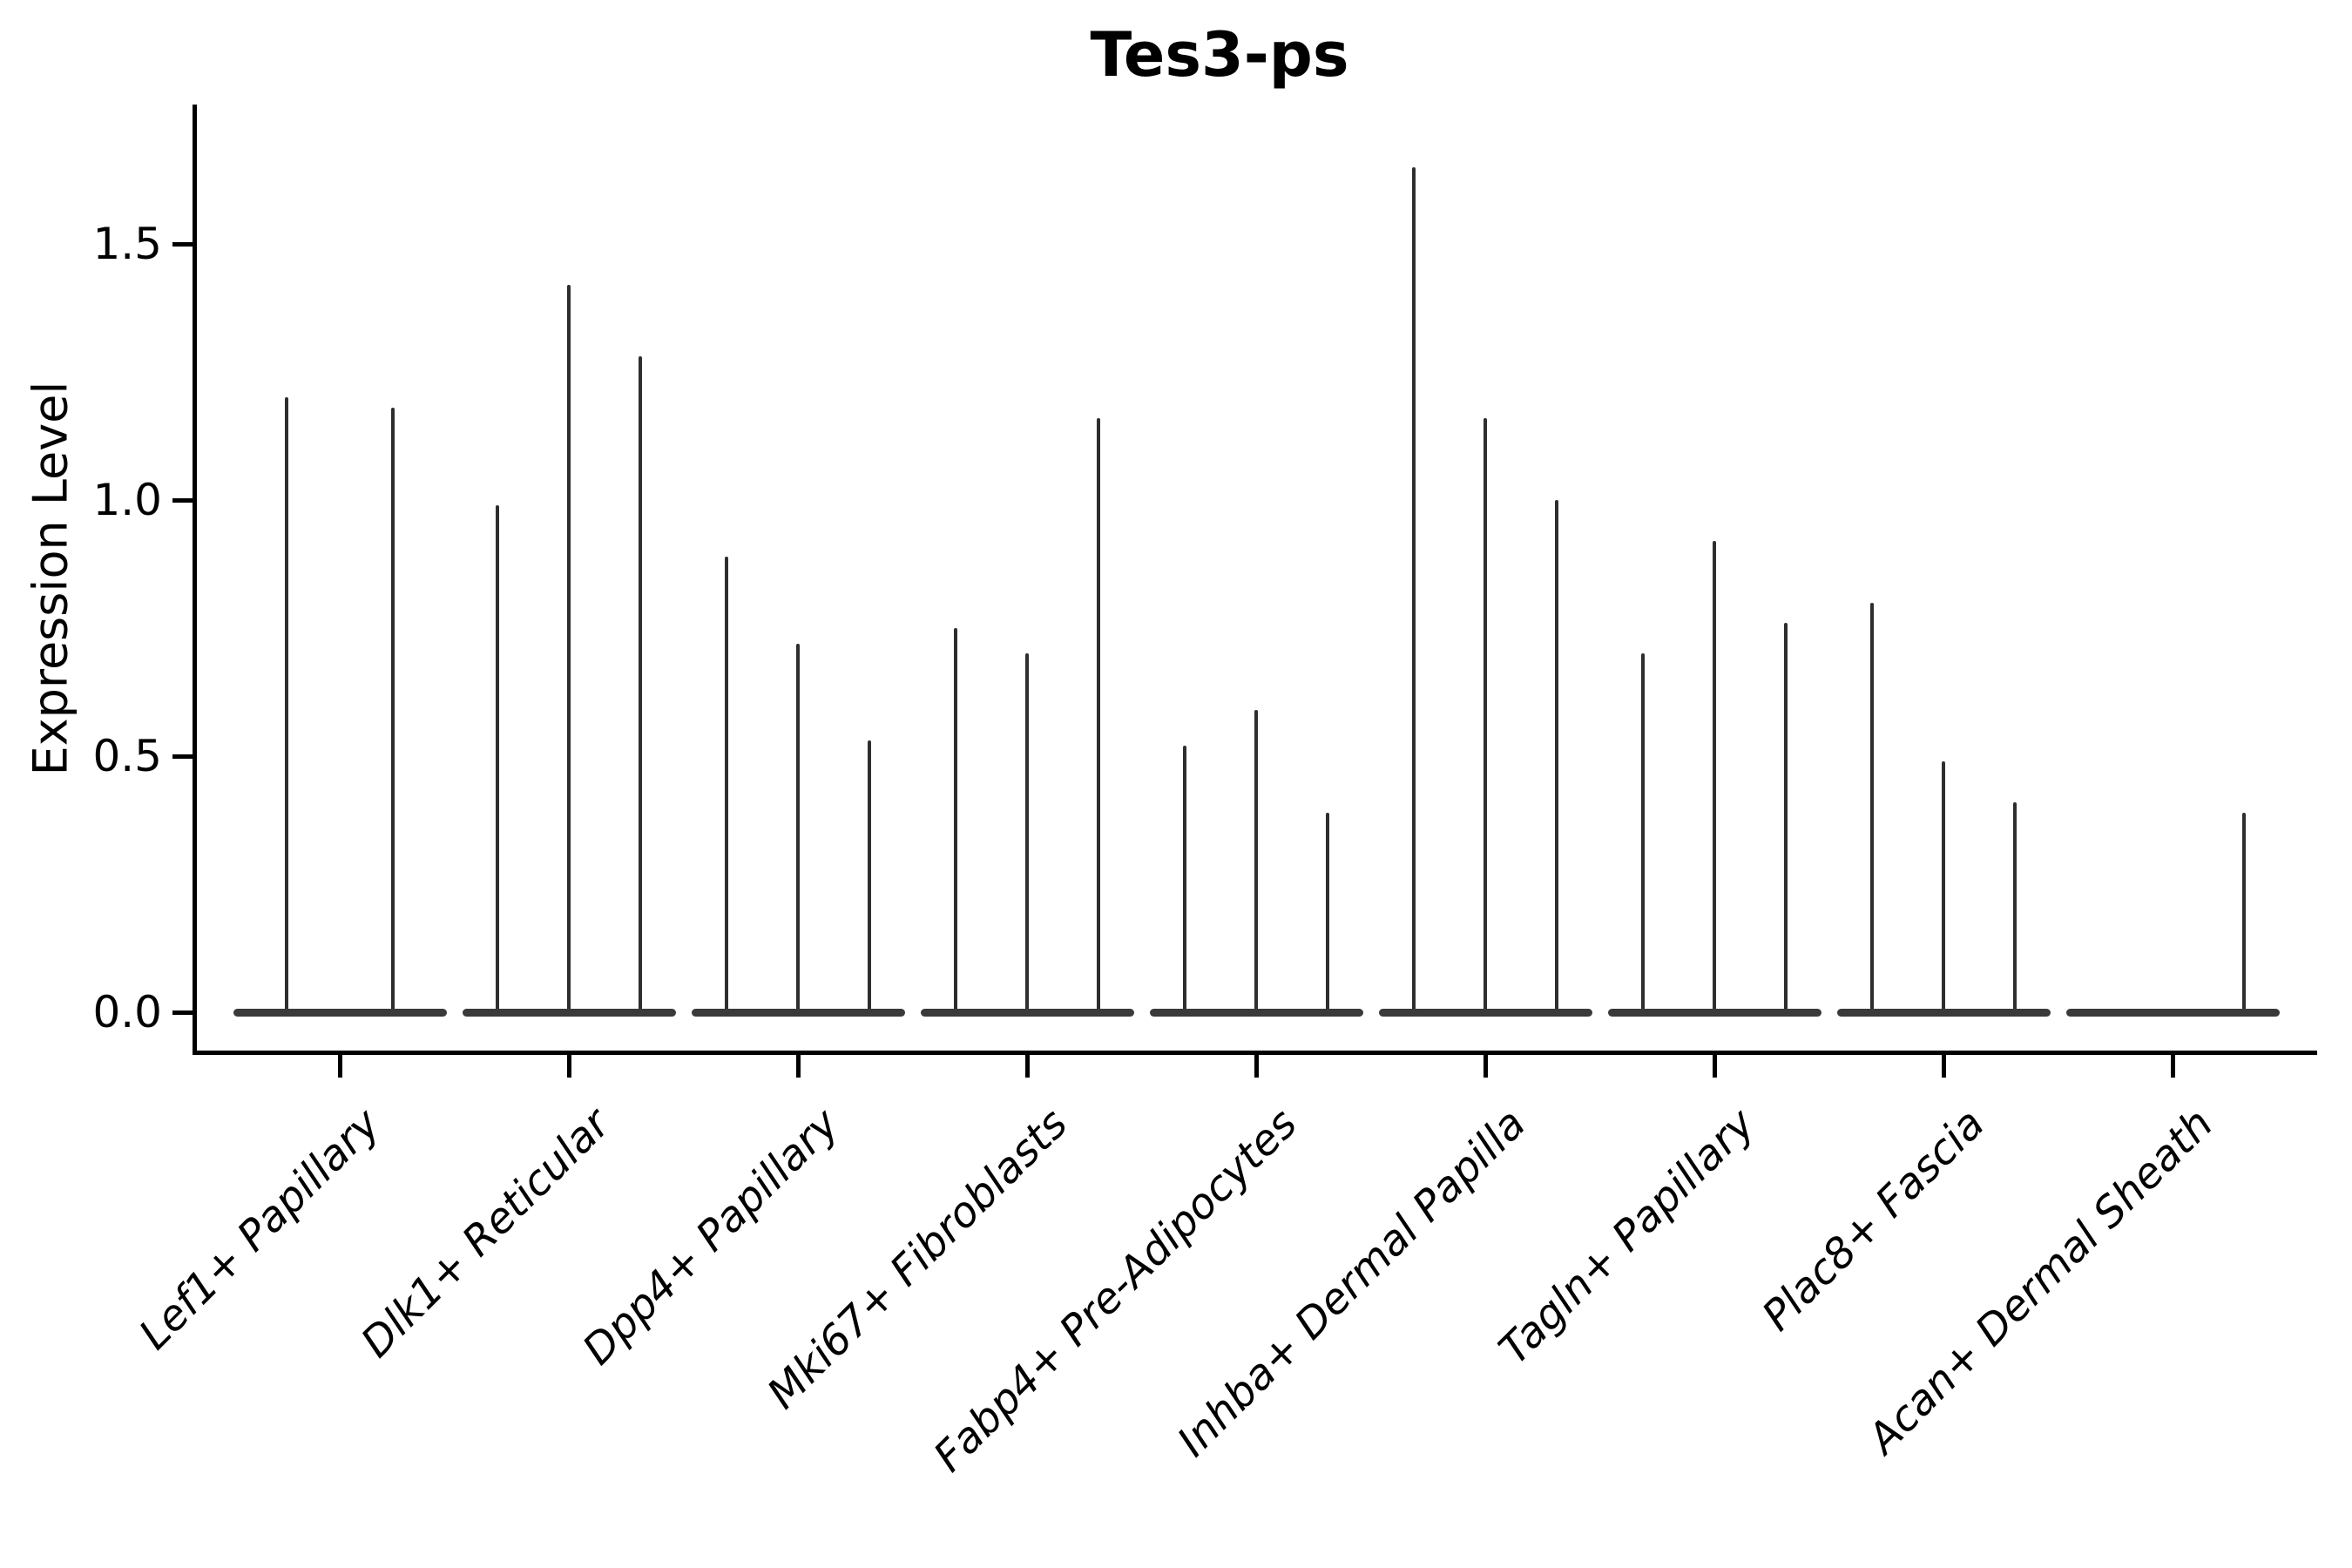 Image resolution: width=2352 pixels, height=1568 pixels. What do you see at coordinates (127, 500) in the screenshot?
I see `y-tick-label: 1.0` at bounding box center [127, 500].